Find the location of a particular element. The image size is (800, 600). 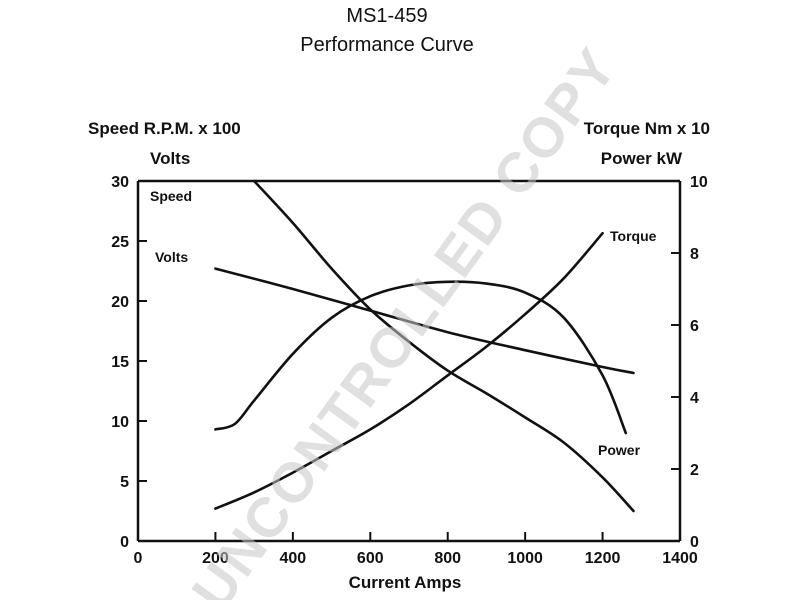

chart-title: MS1-459 is located at coordinates (386, 16).